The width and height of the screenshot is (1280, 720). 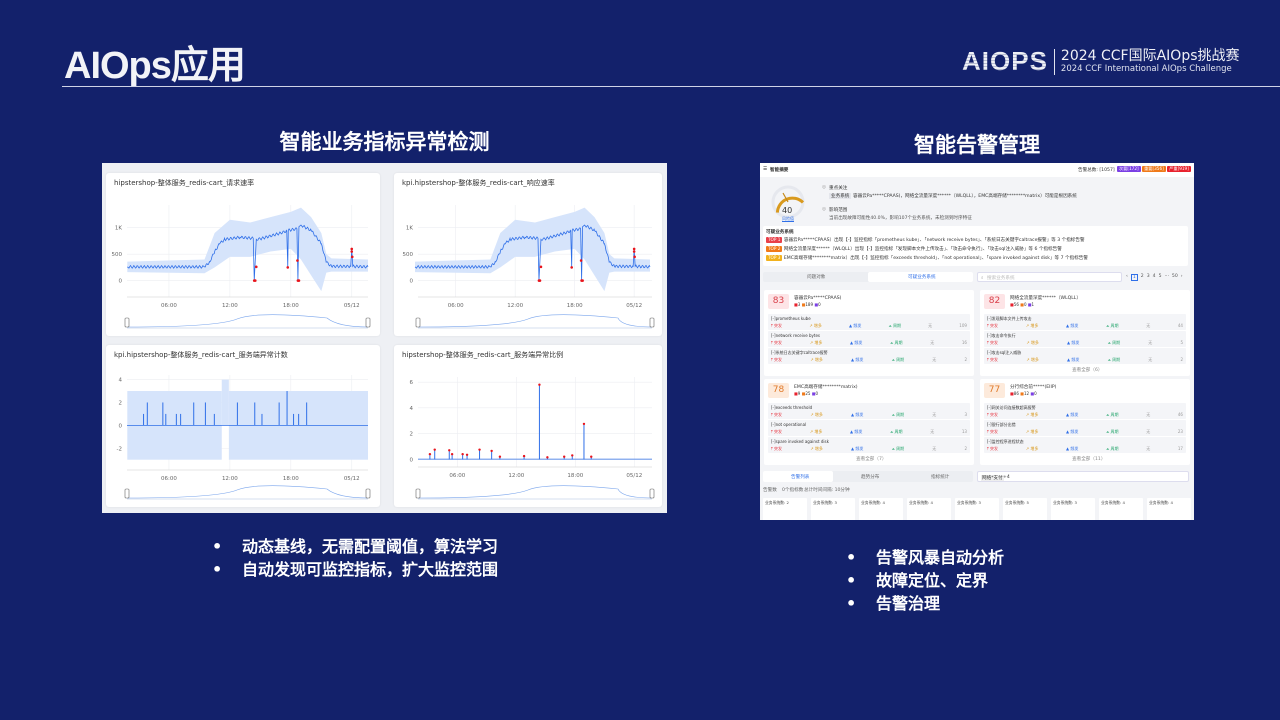 What do you see at coordinates (1087, 370) in the screenshot?
I see `view-all-link: 查看全部（6）` at bounding box center [1087, 370].